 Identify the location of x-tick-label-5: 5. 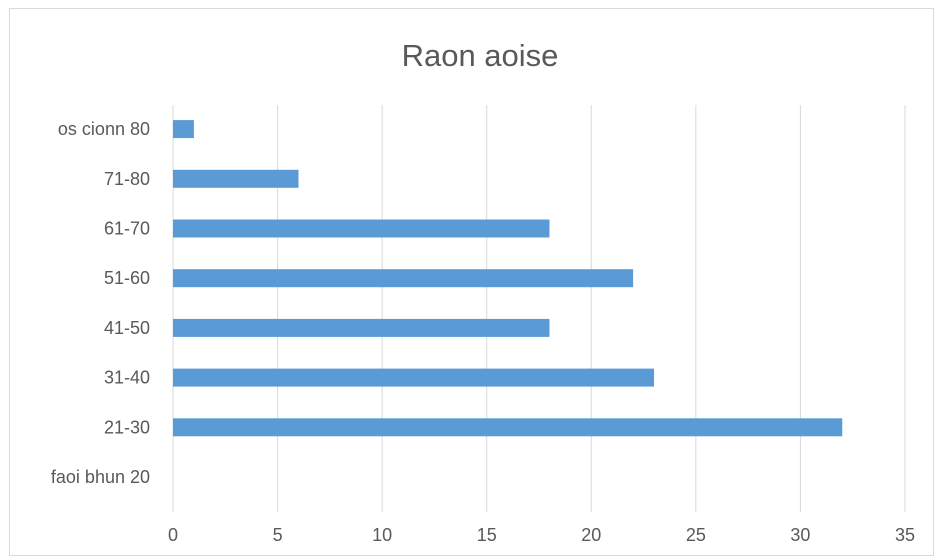
(278, 535).